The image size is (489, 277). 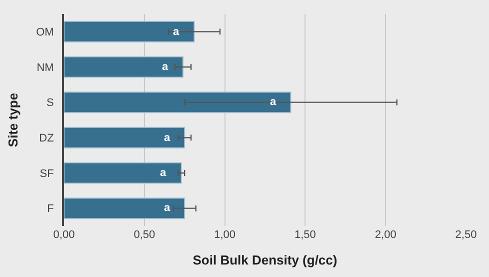 What do you see at coordinates (45, 32) in the screenshot?
I see `y-tick-label: OM` at bounding box center [45, 32].